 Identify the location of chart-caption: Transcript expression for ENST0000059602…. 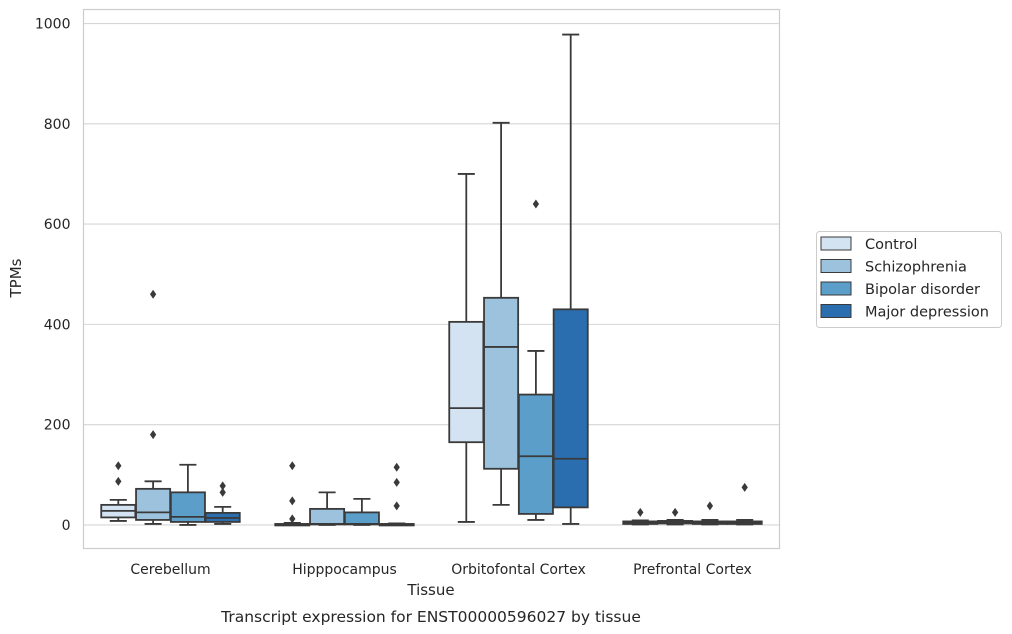
(430, 617).